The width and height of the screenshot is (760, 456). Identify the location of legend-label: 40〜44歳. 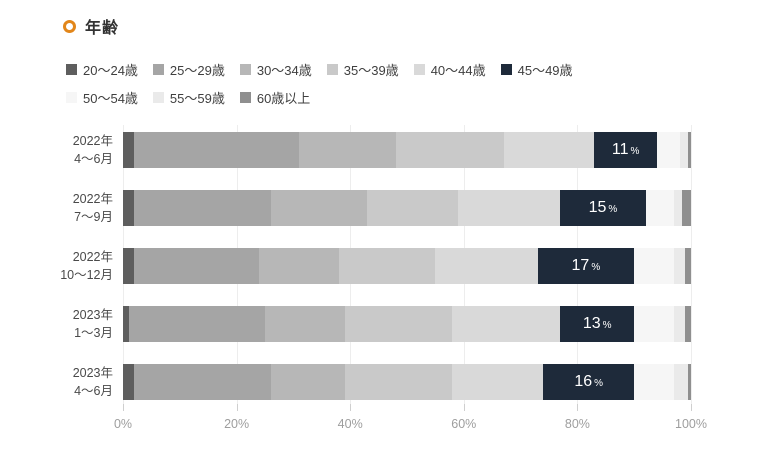
(458, 70).